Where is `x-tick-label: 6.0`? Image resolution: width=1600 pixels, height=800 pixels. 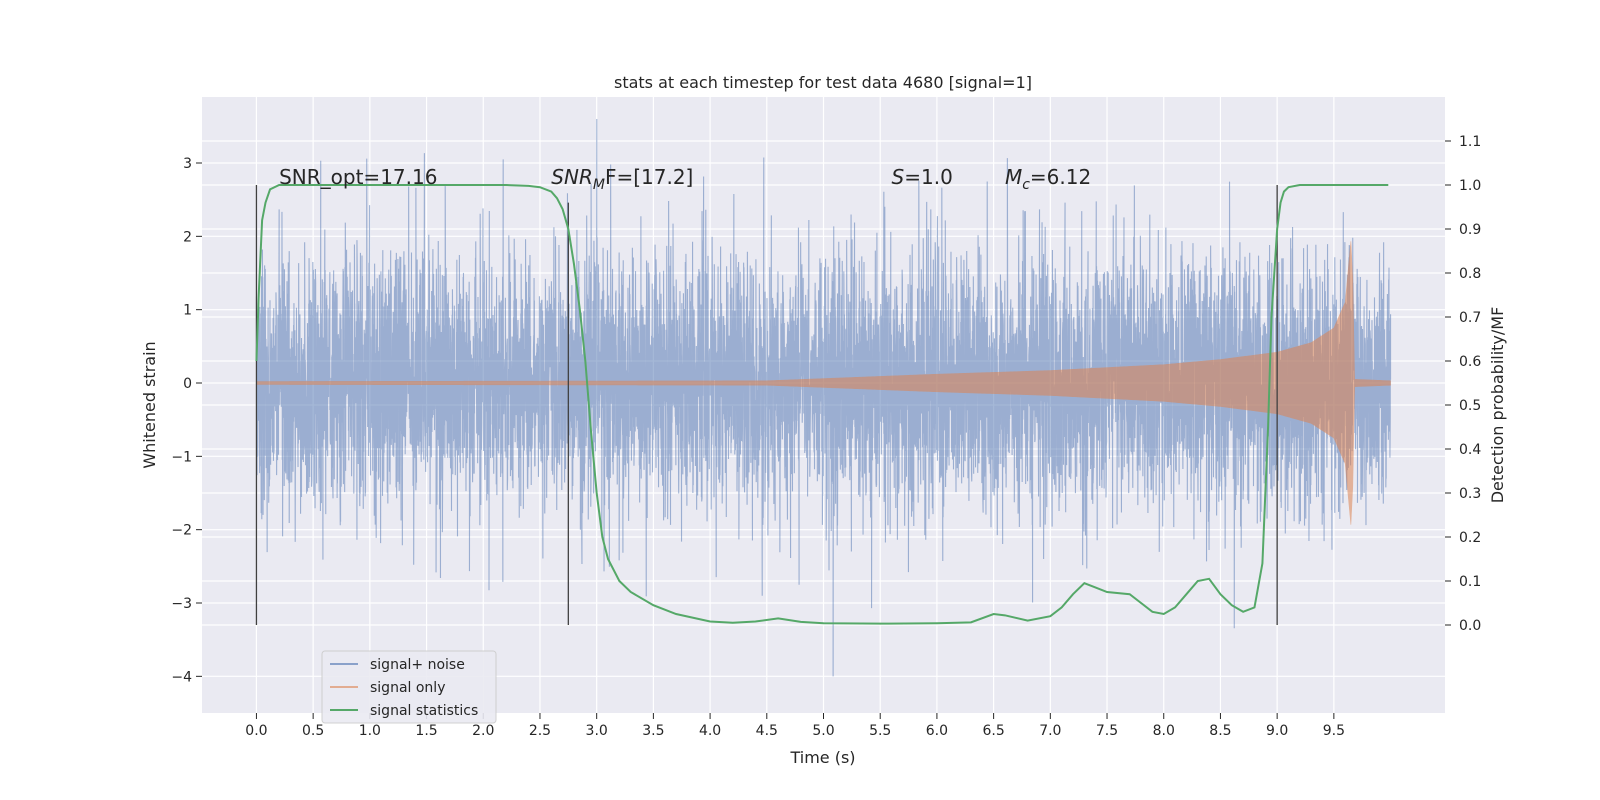 x-tick-label: 6.0 is located at coordinates (937, 731).